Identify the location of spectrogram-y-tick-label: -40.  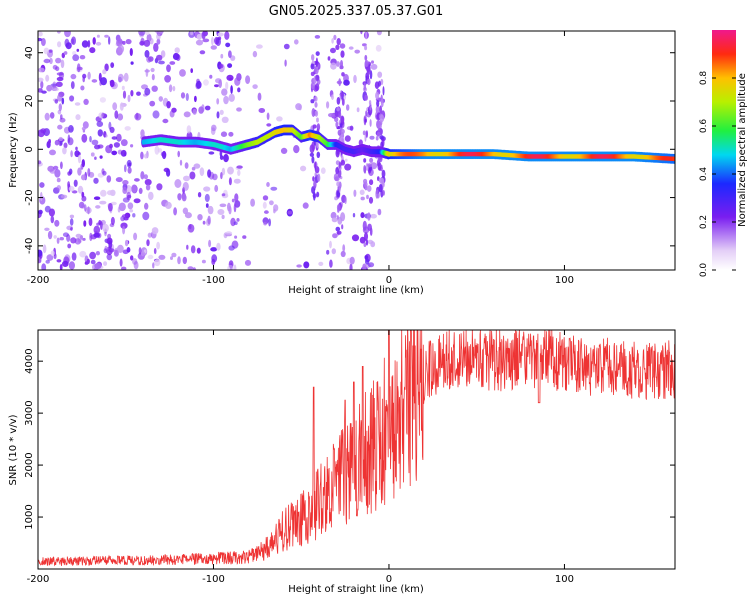
(29, 246).